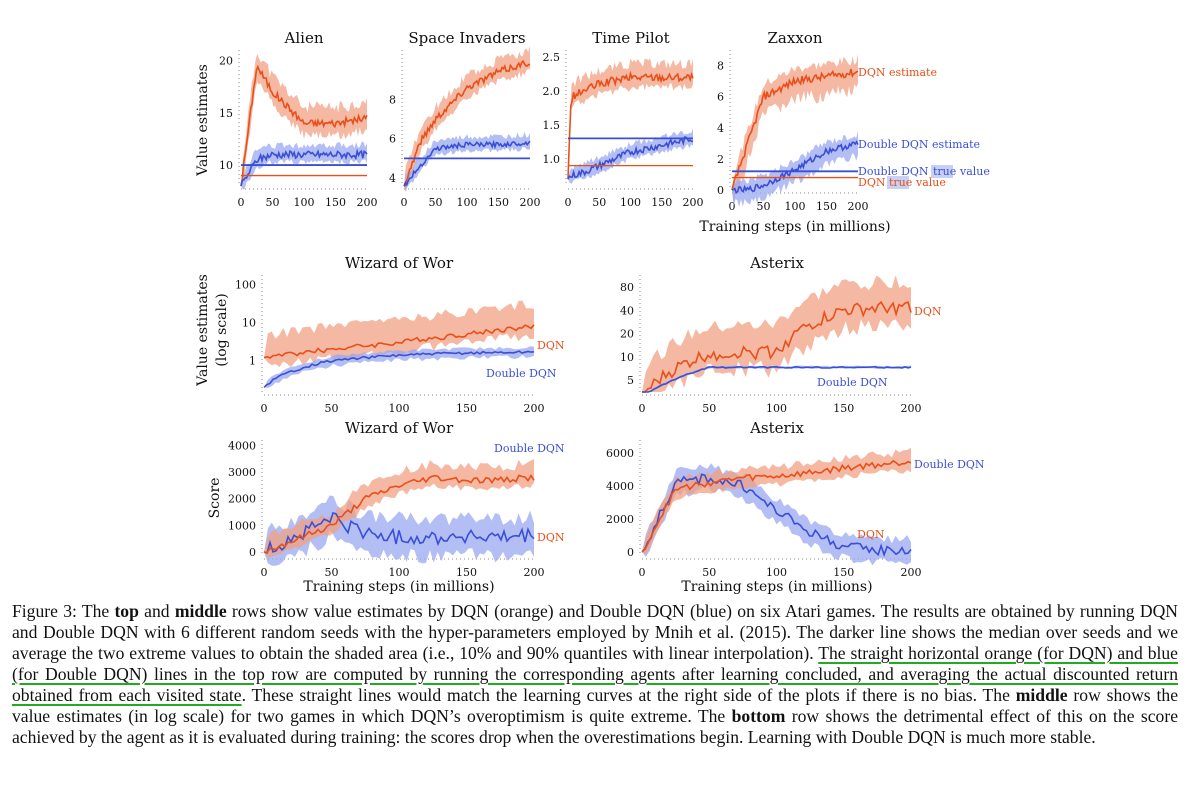 Image resolution: width=1202 pixels, height=788 pixels. I want to click on caption-bold: top, so click(126, 611).